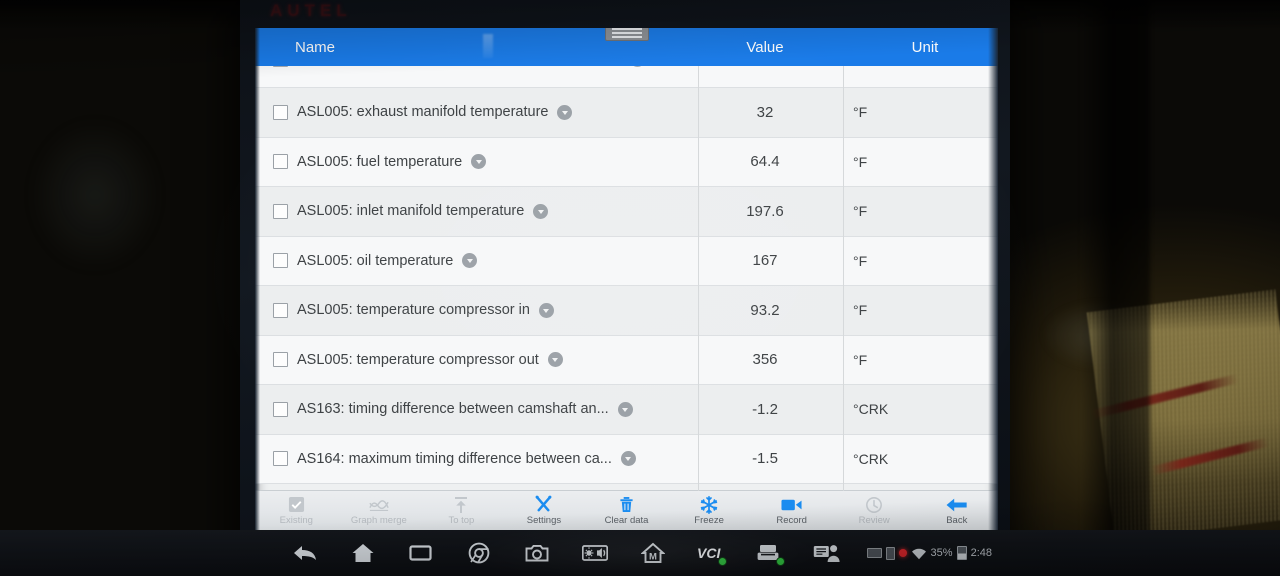  I want to click on row-unit-cell: F, so click(898, 66).